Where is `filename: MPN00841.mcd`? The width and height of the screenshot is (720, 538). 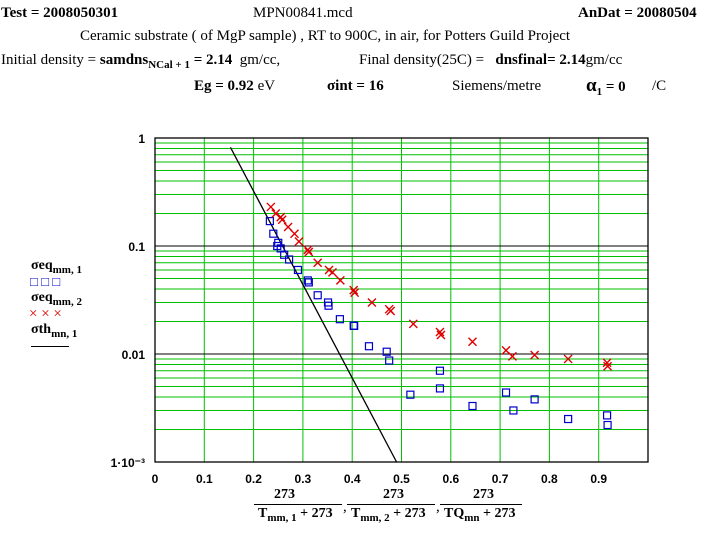 filename: MPN00841.mcd is located at coordinates (303, 13).